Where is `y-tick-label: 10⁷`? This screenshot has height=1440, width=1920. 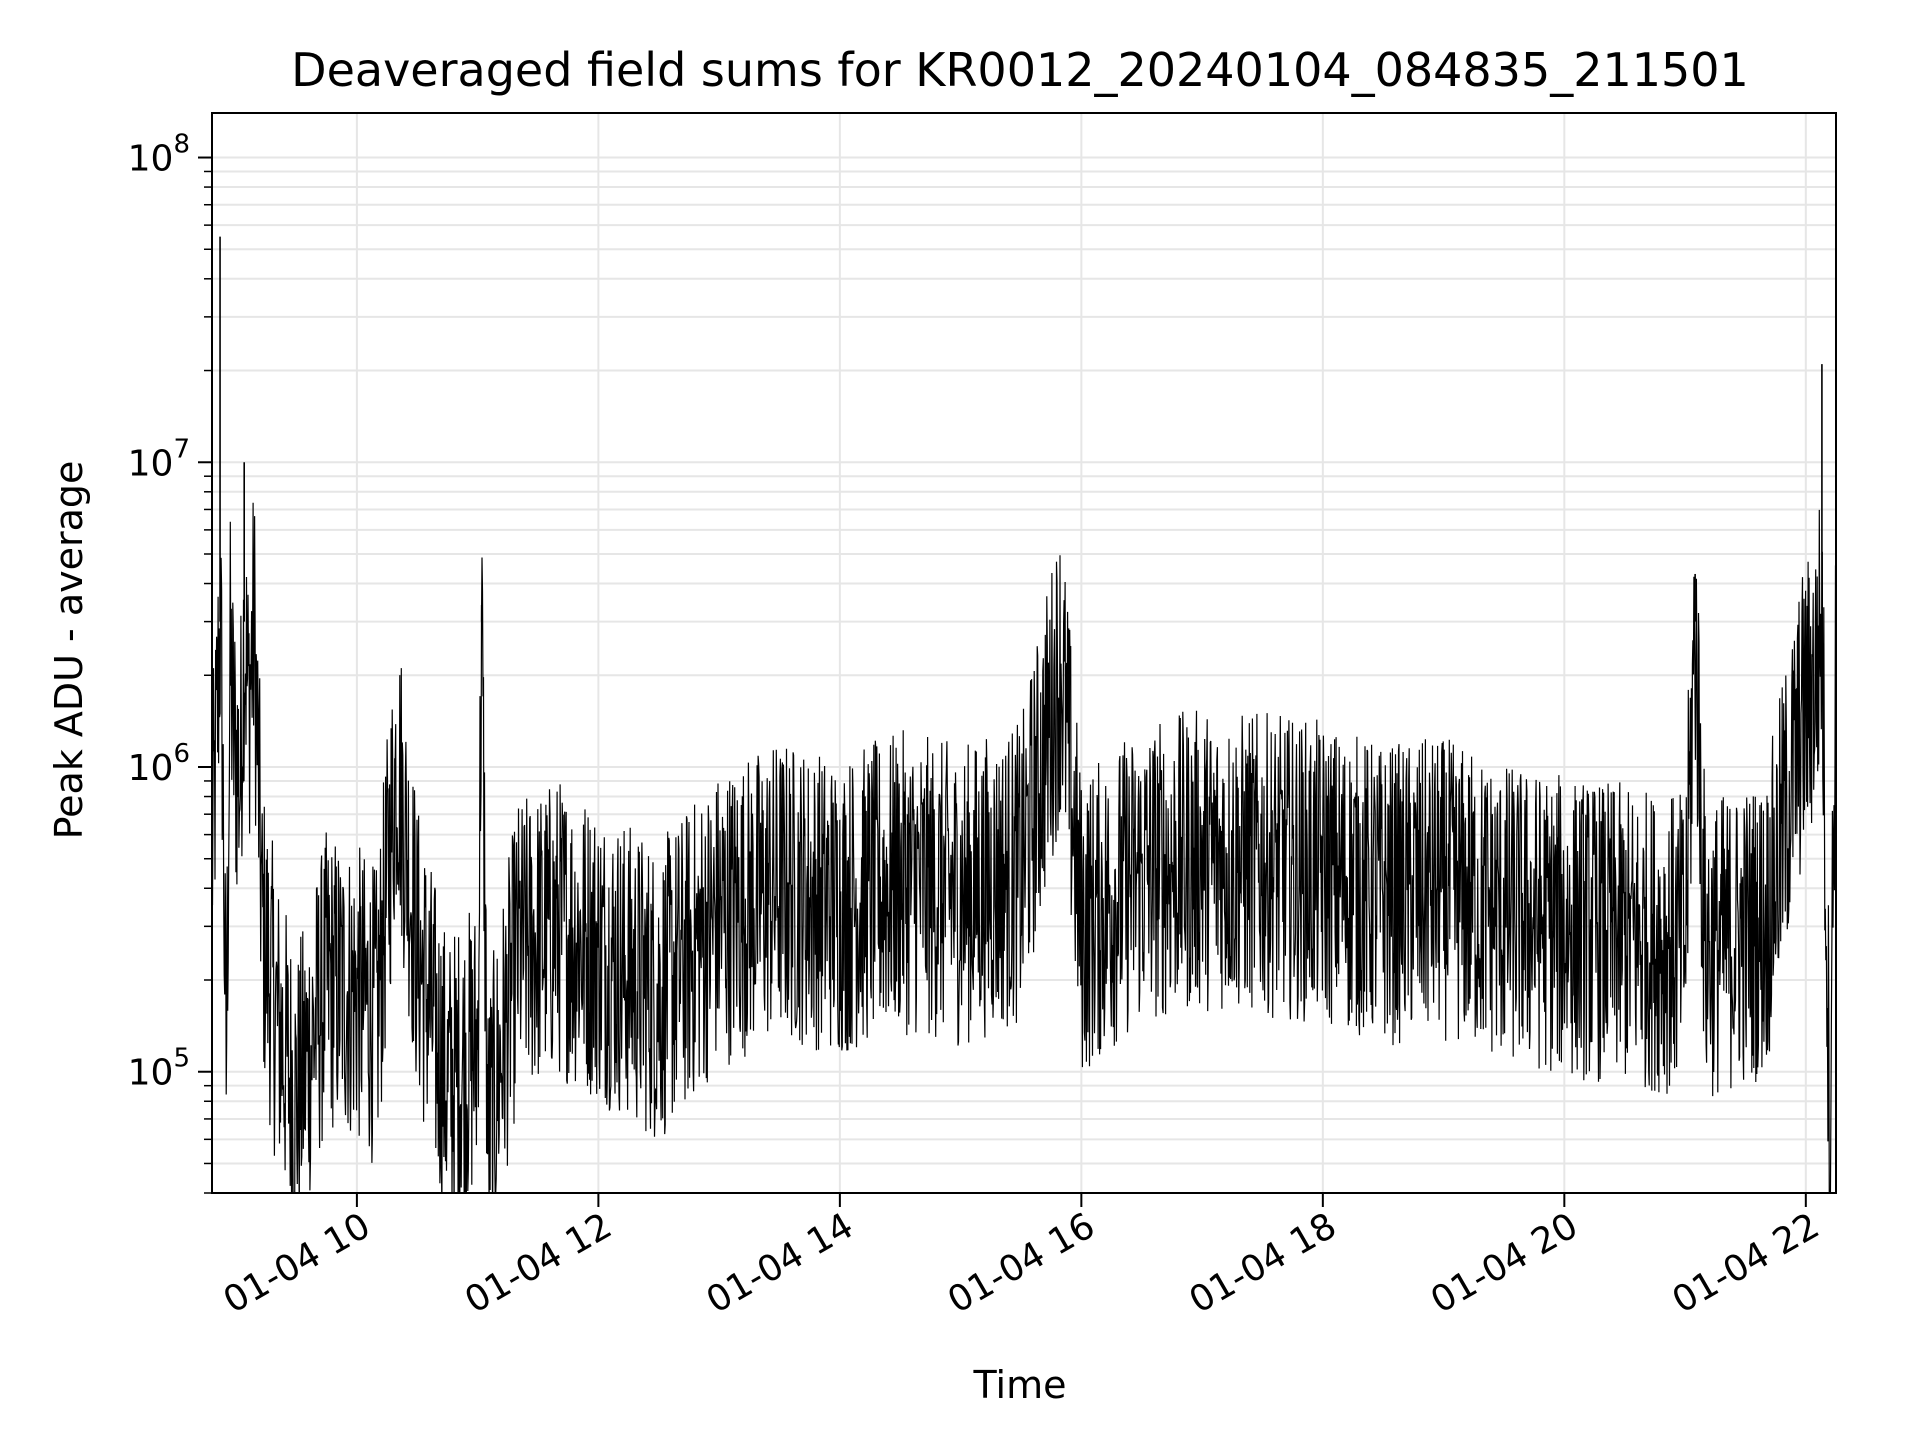 y-tick-label: 10⁷ is located at coordinates (159, 459).